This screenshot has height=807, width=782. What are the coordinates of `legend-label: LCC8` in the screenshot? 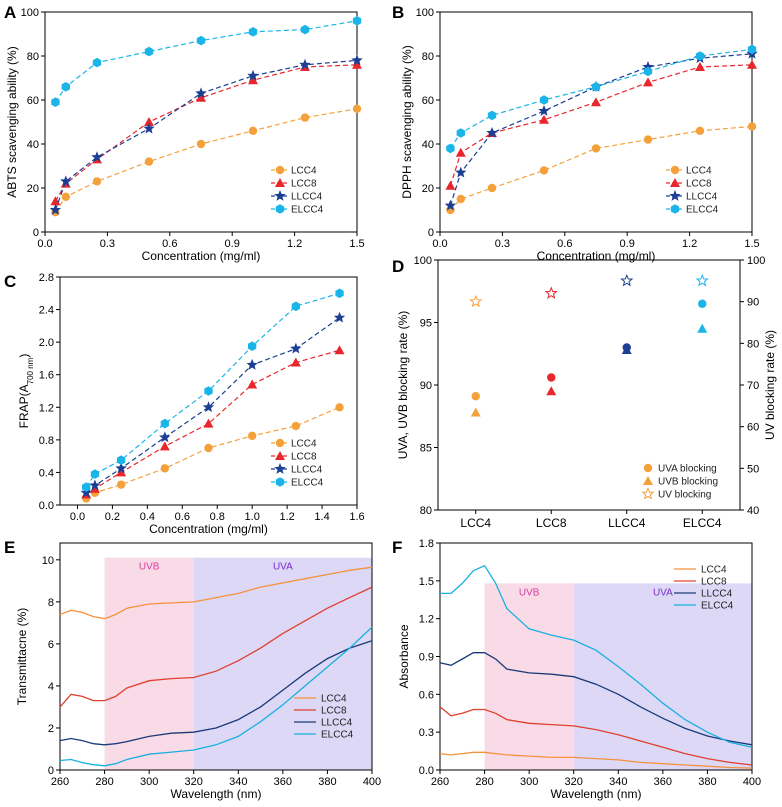 It's located at (699, 184).